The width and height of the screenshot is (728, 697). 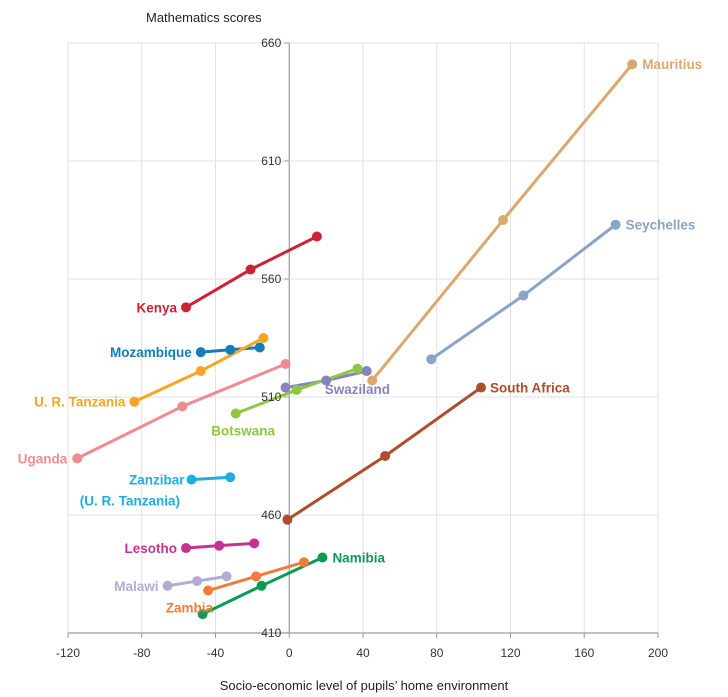 I want to click on y-tick-label: 460, so click(x=271, y=515).